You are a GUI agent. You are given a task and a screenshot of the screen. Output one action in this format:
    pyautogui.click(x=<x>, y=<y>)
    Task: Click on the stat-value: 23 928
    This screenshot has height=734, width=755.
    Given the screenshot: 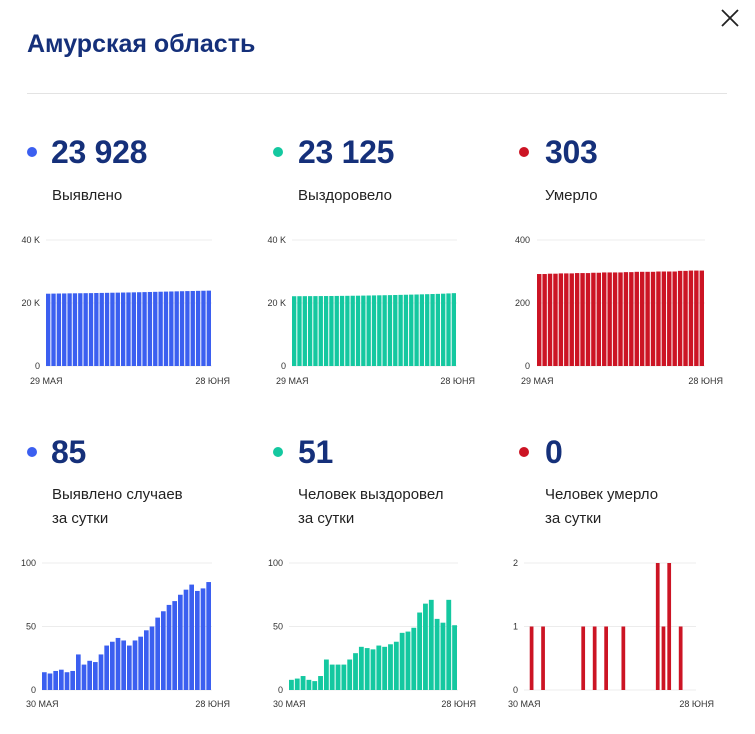 What is the action you would take?
    pyautogui.click(x=99, y=152)
    